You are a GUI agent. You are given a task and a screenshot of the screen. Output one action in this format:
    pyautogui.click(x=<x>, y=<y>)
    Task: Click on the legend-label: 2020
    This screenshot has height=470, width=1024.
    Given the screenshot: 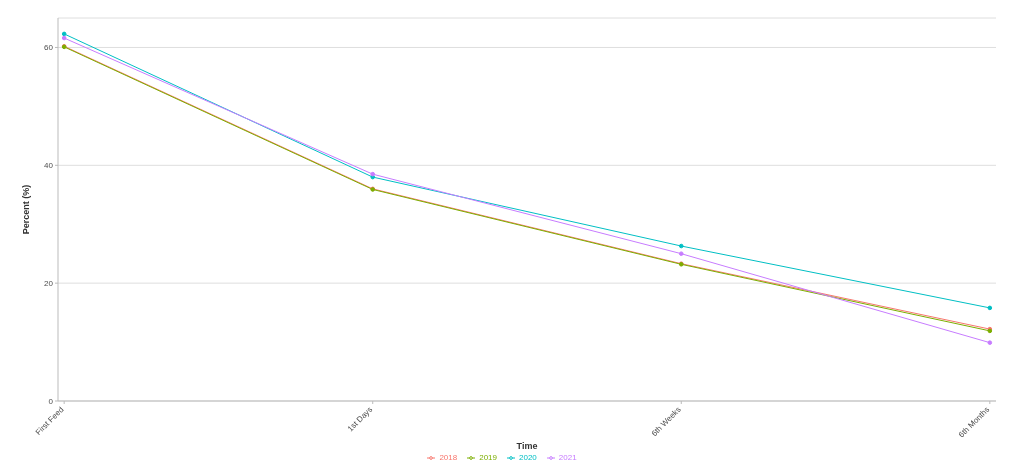 What is the action you would take?
    pyautogui.click(x=528, y=457)
    